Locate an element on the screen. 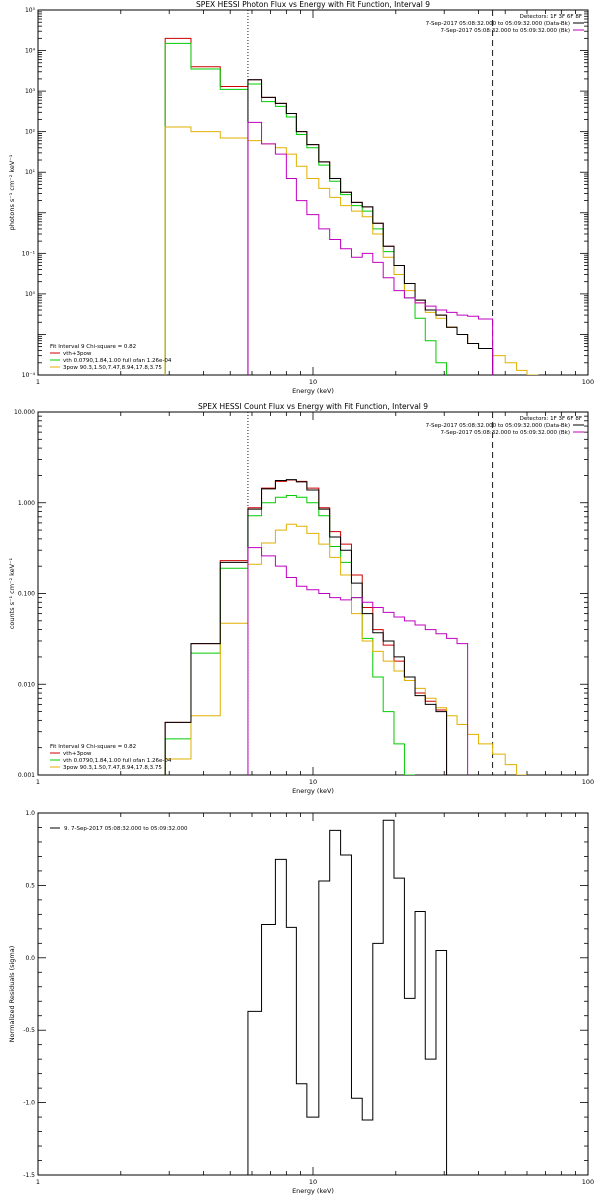 This screenshot has width=600, height=1200. y-tick-label: 10.000 is located at coordinates (24, 412).